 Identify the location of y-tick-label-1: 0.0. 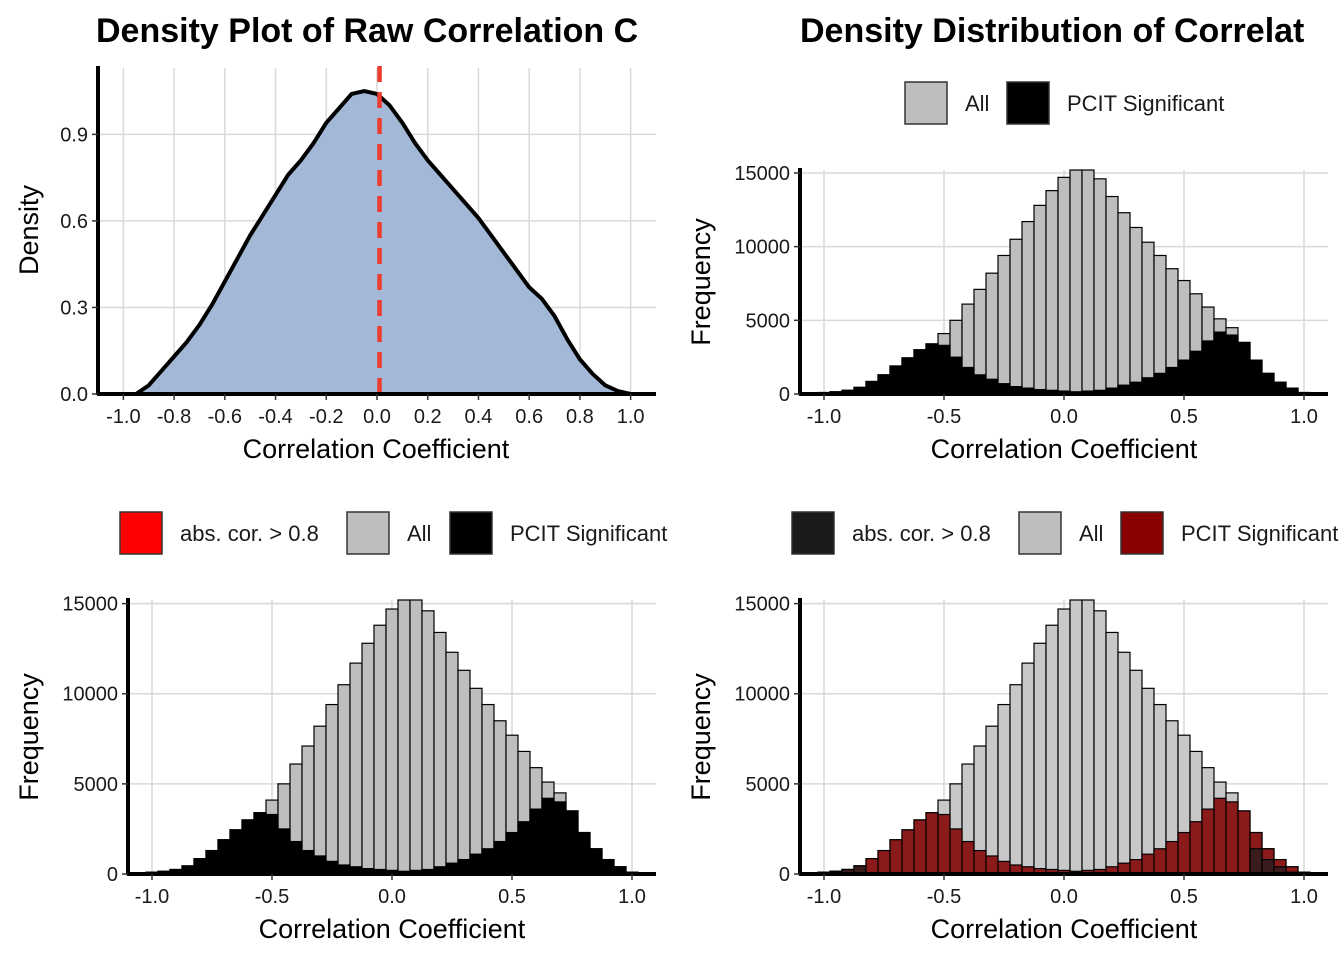
(74, 395).